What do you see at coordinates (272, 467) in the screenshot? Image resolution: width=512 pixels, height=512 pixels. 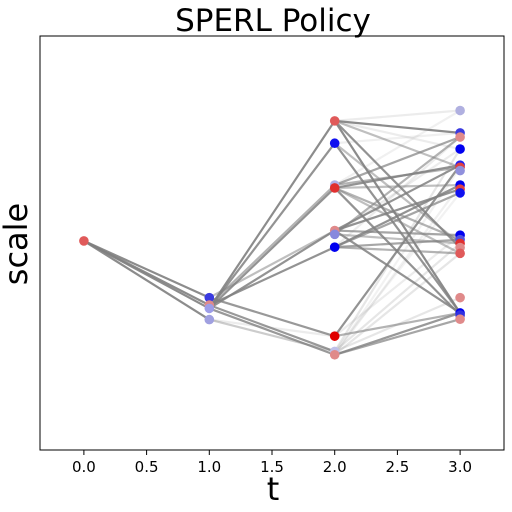 I see `x-tick-label: 1.5` at bounding box center [272, 467].